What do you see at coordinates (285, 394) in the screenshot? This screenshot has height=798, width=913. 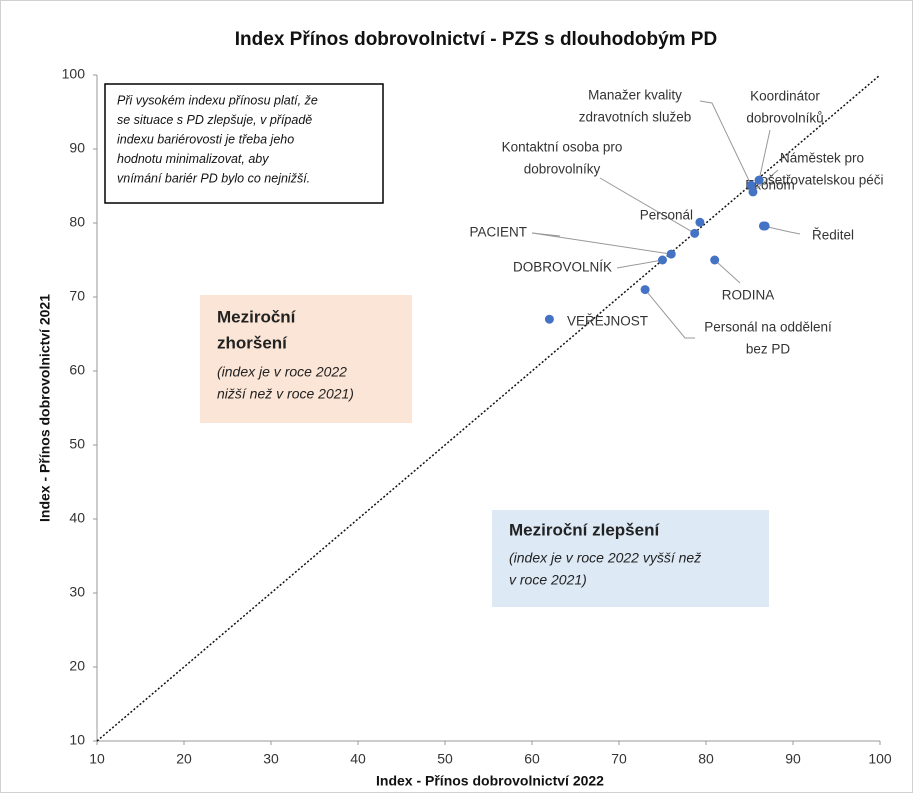 I see `region-text: nižší než v roce 2021)` at bounding box center [285, 394].